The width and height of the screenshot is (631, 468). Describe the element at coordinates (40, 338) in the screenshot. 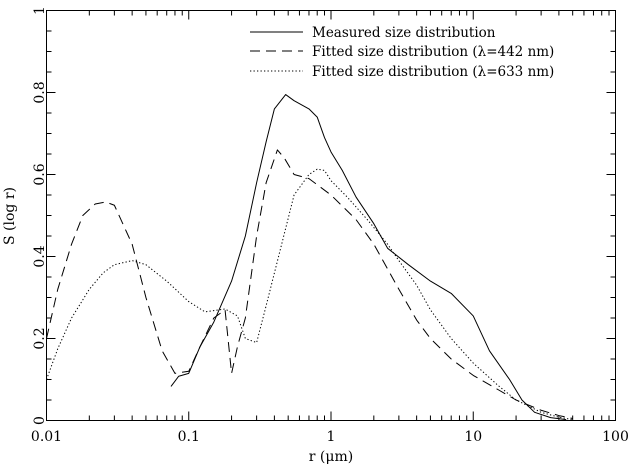

I see `y-tick-label: 0.2` at that location.